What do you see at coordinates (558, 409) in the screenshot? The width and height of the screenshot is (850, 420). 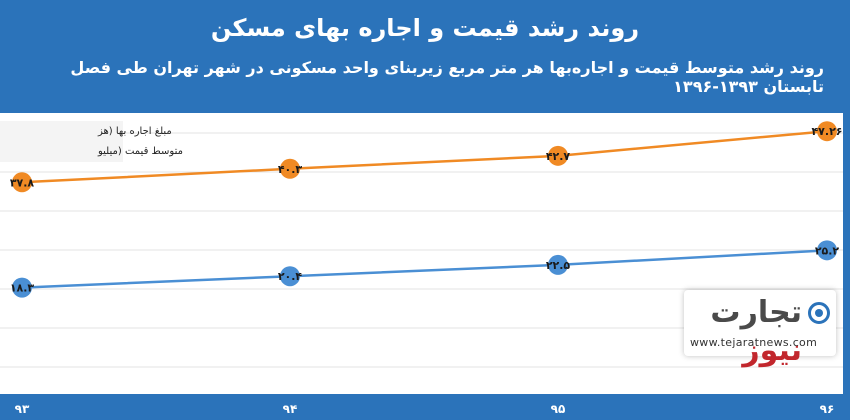 I see `x-tick-label: ۹۵` at bounding box center [558, 409].